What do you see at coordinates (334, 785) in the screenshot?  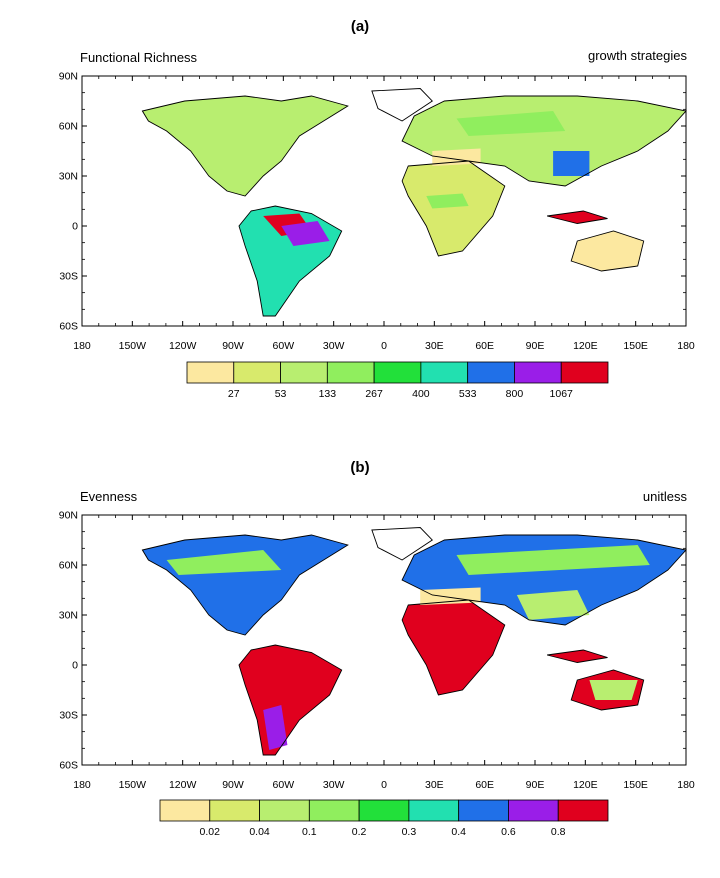 I see `lon-label-b: 30W` at bounding box center [334, 785].